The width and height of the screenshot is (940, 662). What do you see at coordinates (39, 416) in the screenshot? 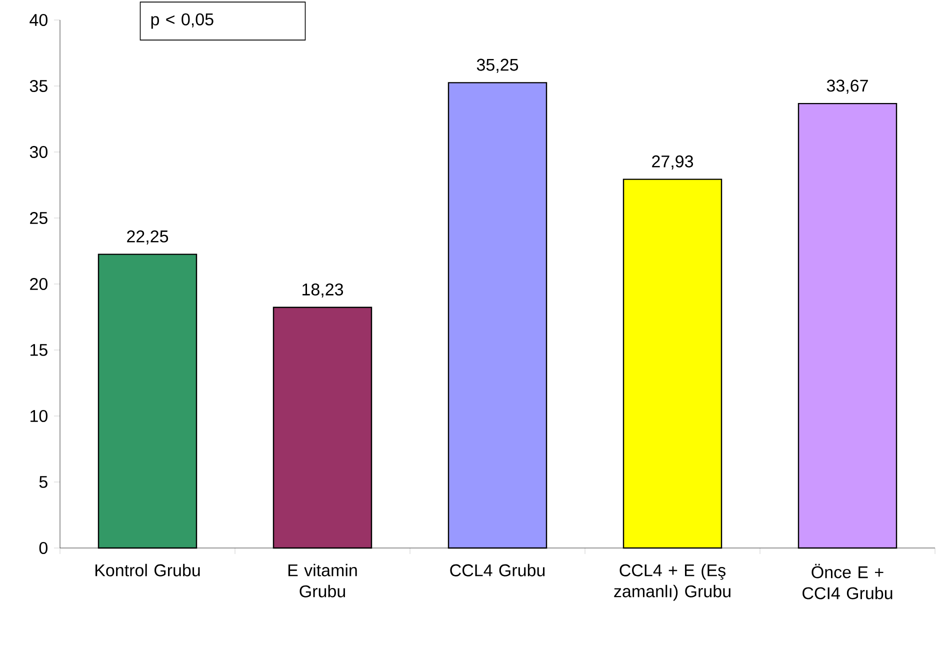
I see `y-tick-label: 10` at bounding box center [39, 416].